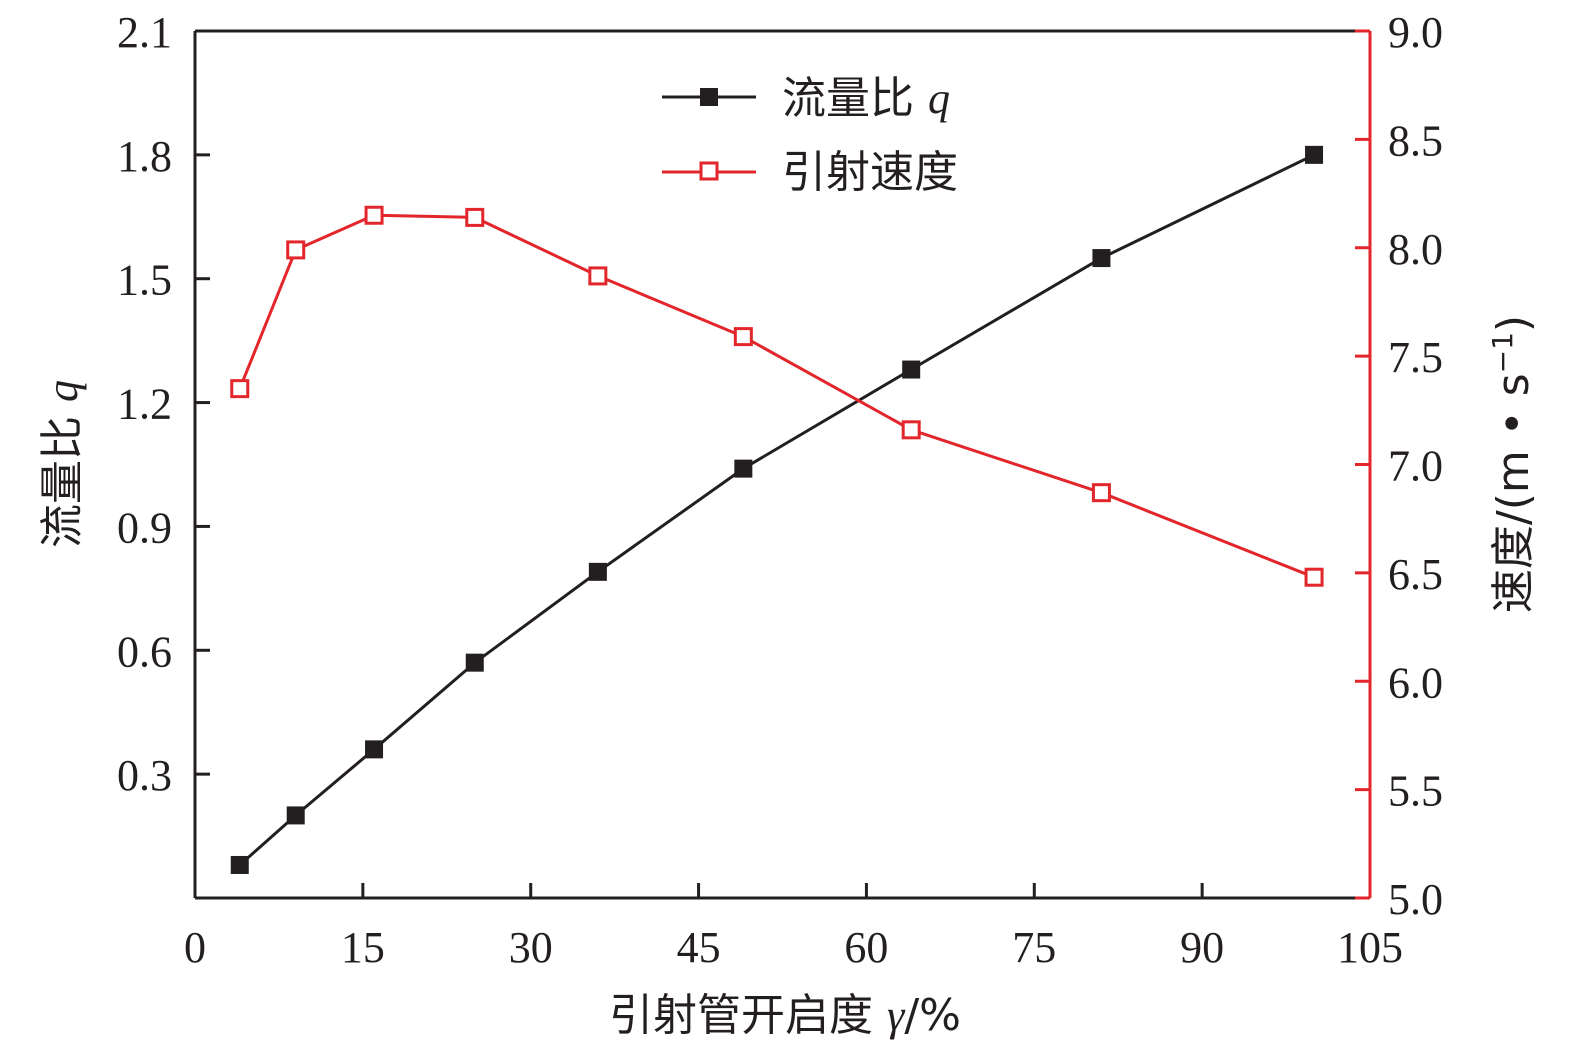  Describe the element at coordinates (1415, 32) in the screenshot. I see `right-y-tick-label: 9.0` at that location.